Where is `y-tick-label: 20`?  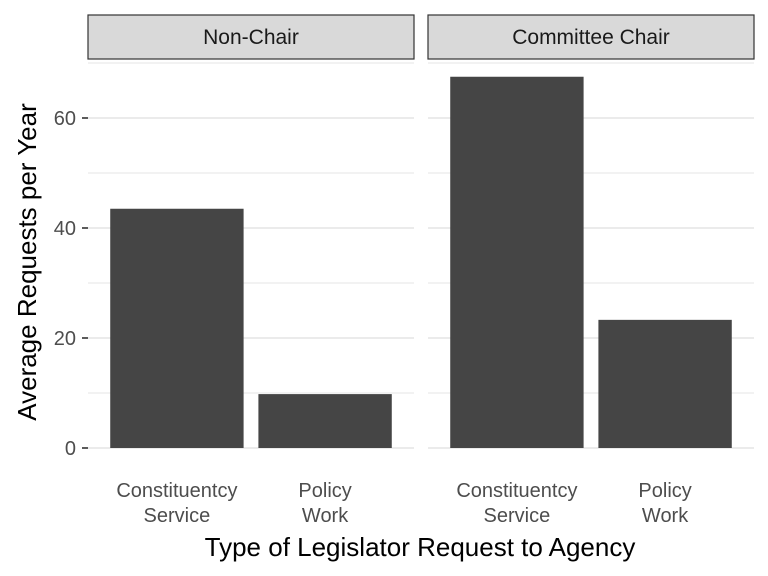 y-tick-label: 20 is located at coordinates (65, 339).